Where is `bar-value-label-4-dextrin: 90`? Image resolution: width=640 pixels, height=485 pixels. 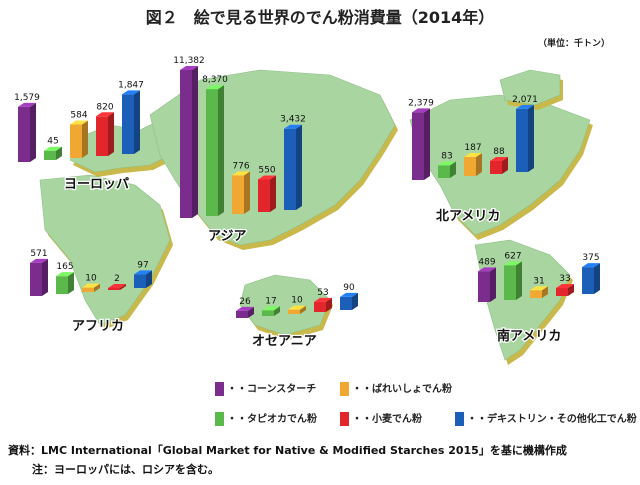
bar-value-label-4-dextrin: 90 is located at coordinates (349, 288).